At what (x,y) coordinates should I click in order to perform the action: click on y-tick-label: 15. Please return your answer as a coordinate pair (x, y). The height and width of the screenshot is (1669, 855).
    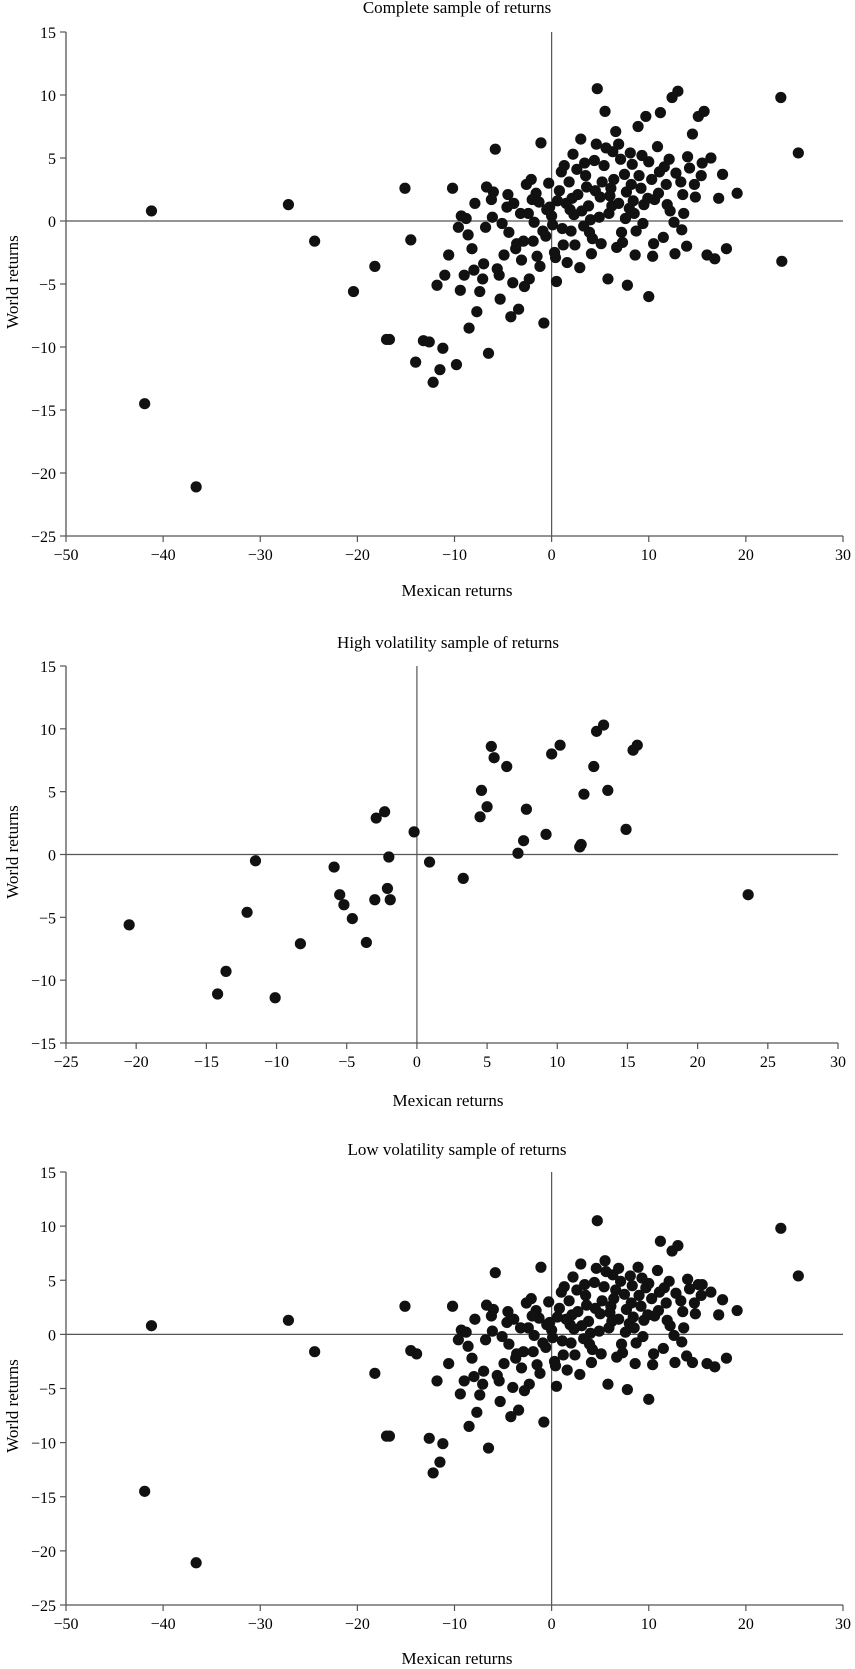
    Looking at the image, I should click on (48, 1173).